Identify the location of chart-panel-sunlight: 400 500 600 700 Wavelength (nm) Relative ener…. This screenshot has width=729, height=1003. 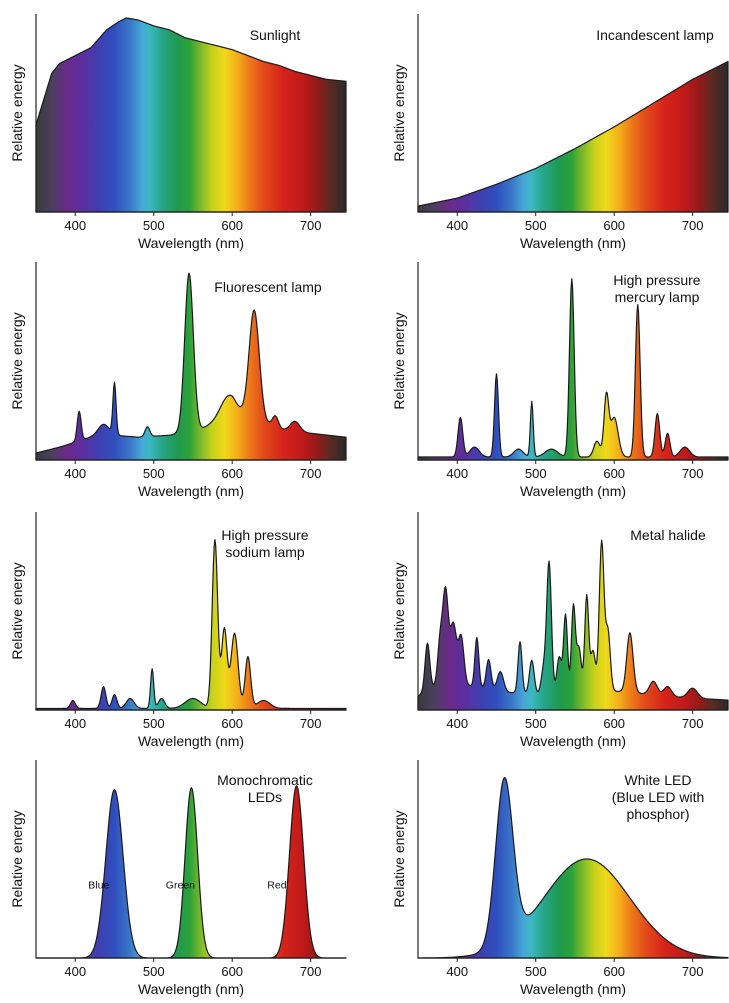
(178, 132).